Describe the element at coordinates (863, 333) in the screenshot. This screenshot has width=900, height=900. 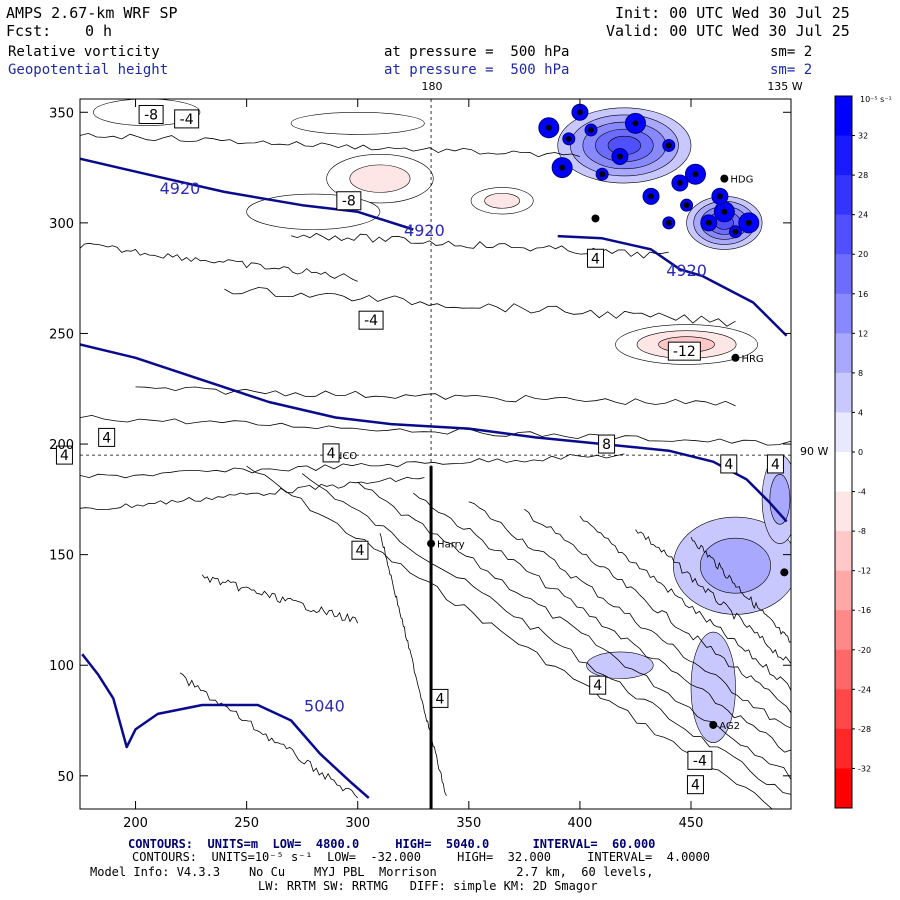
I see `colorbar-tick-label: 12` at that location.